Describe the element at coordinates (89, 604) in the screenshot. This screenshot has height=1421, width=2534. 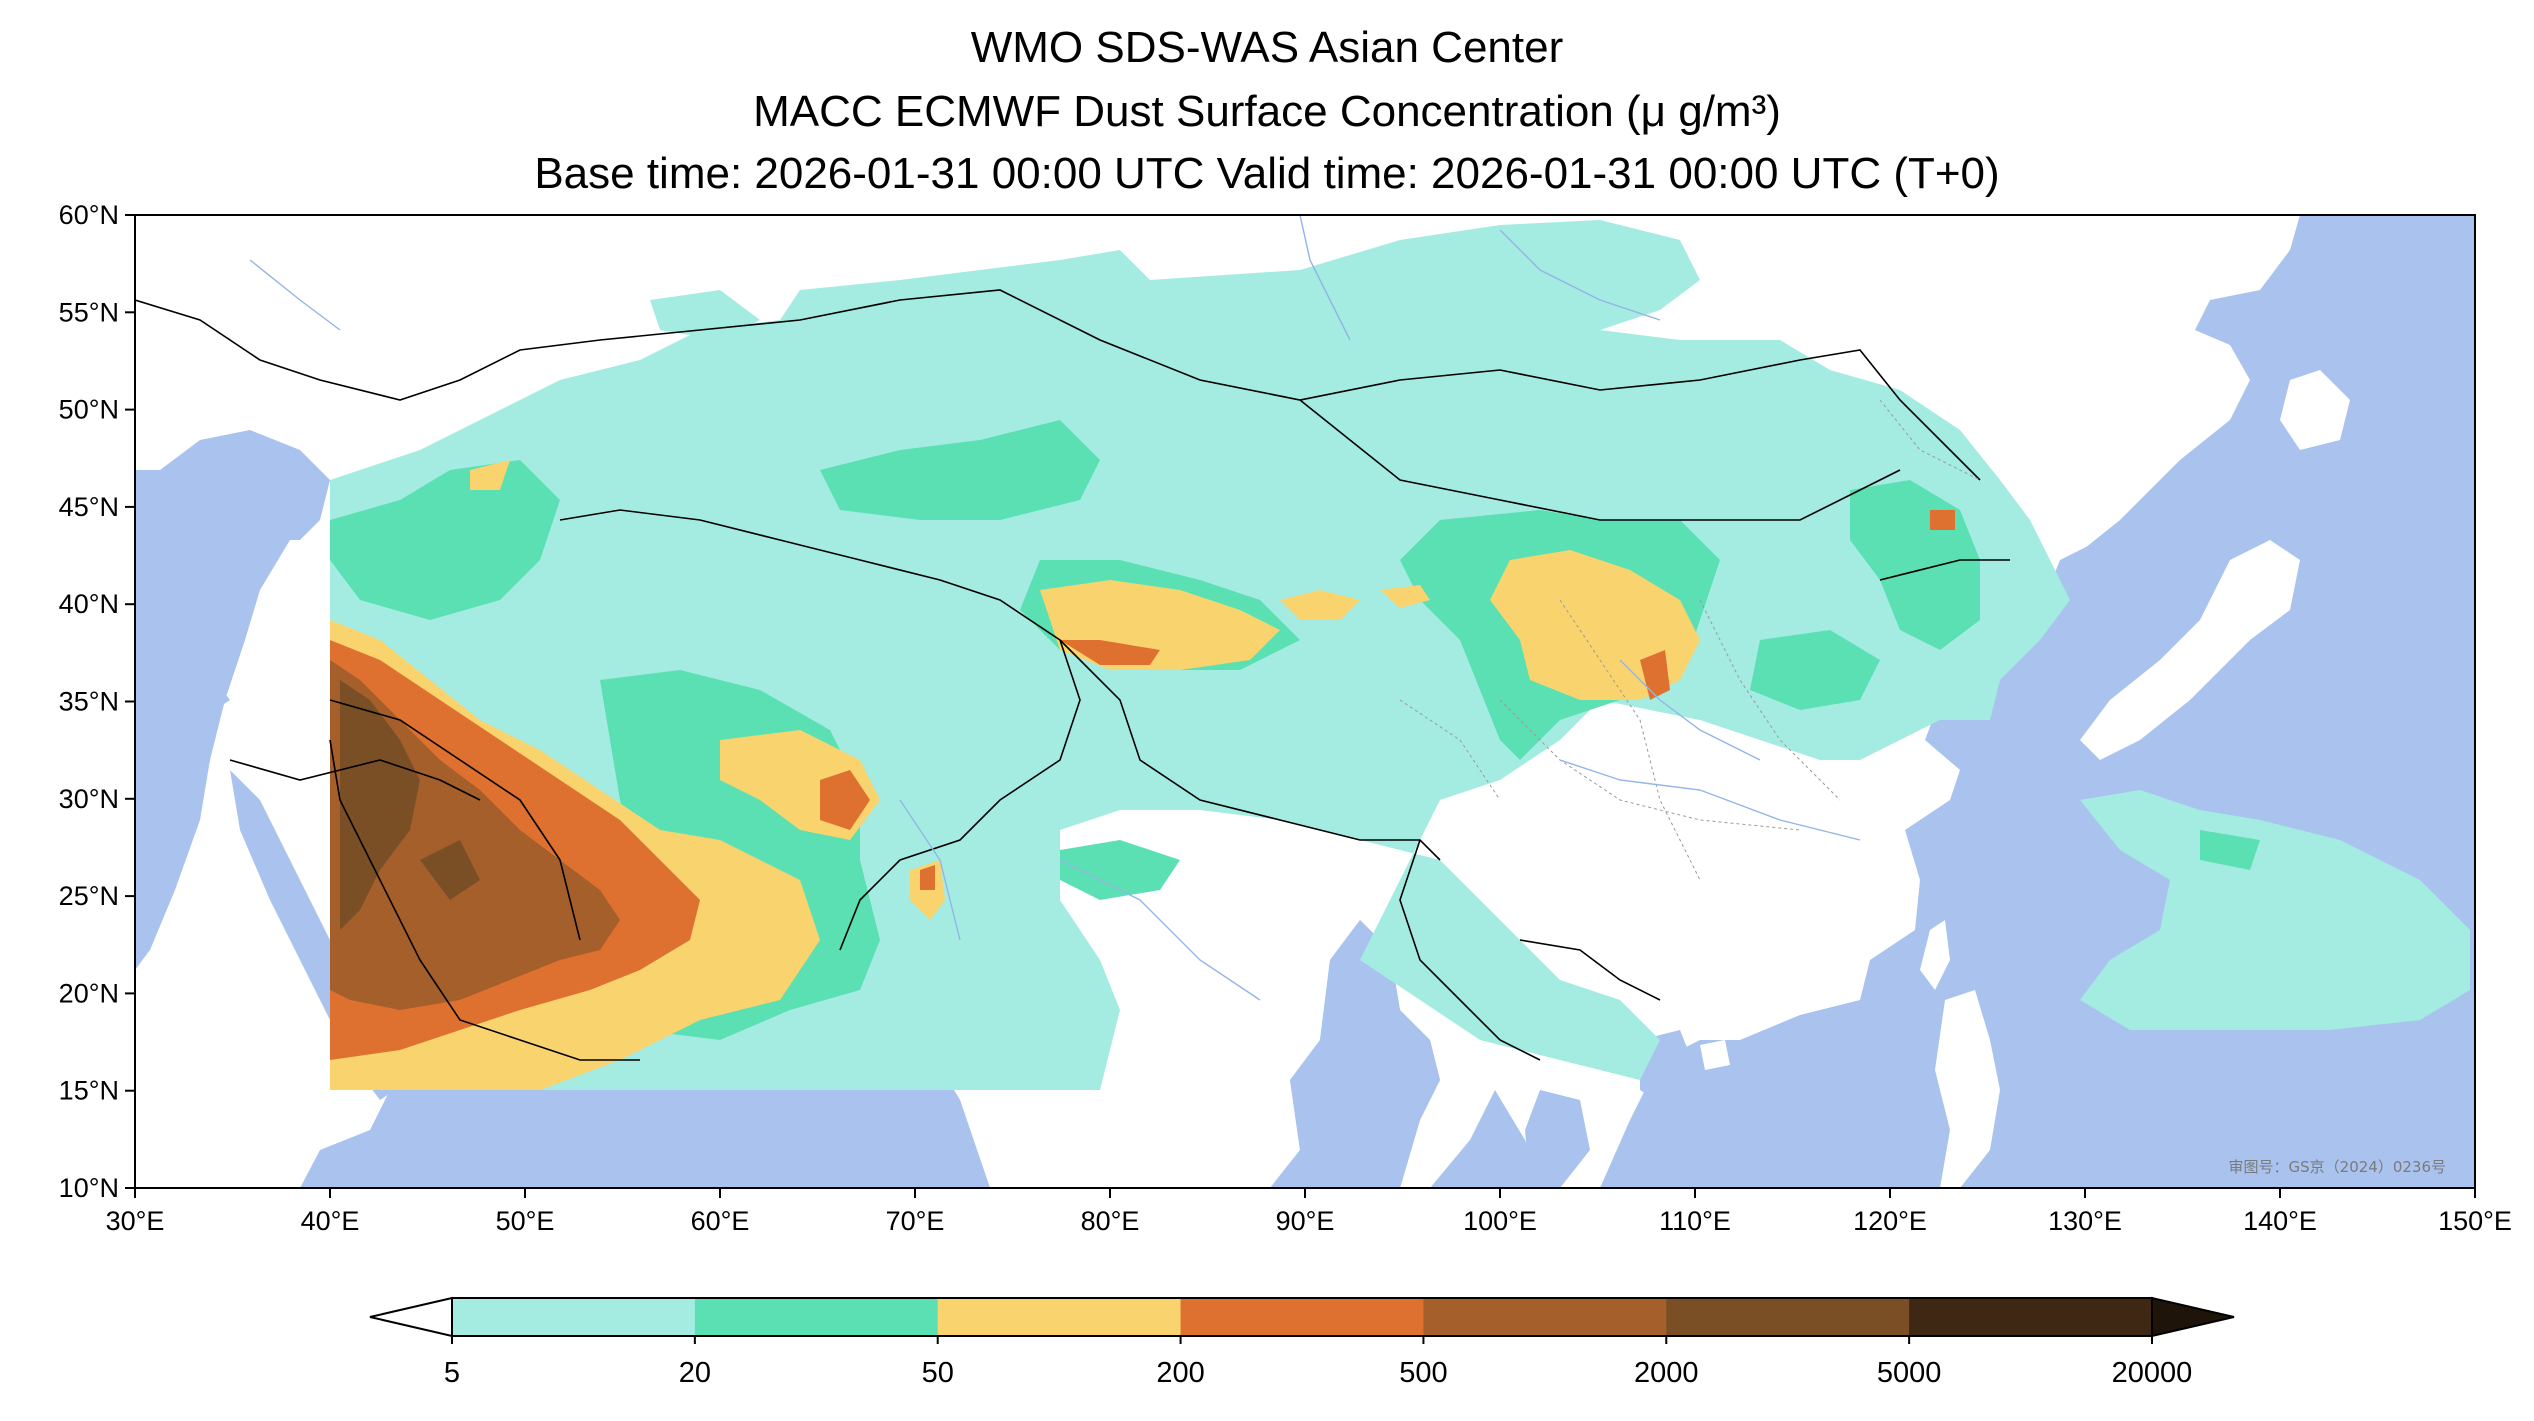
I see `lat-tick-label: 40°N` at that location.